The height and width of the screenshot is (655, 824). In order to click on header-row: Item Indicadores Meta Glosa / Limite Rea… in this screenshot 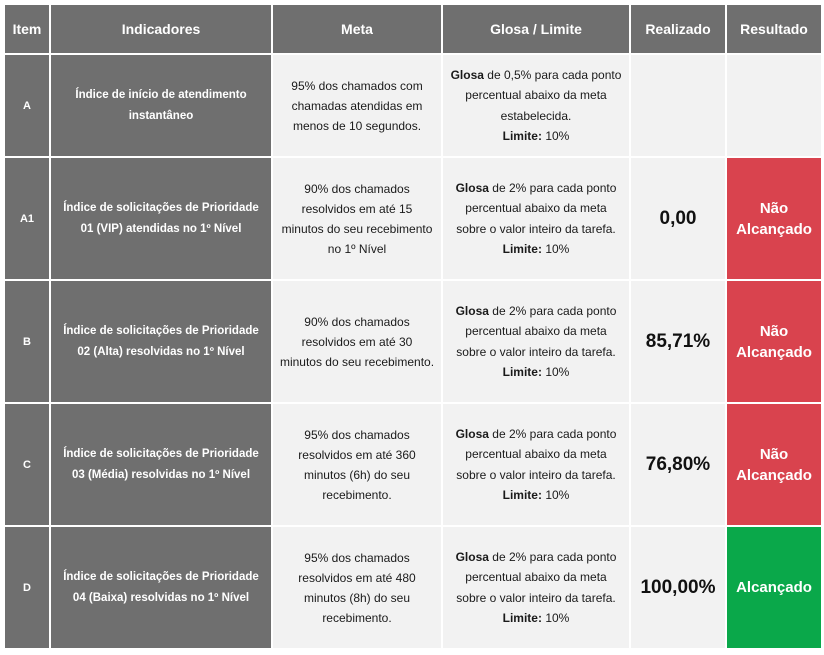, I will do `click(413, 29)`.